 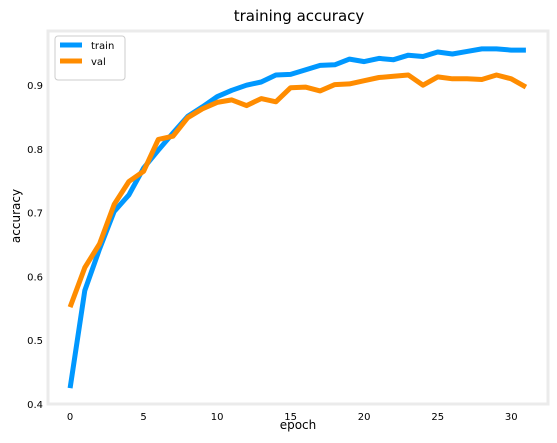 What do you see at coordinates (364, 417) in the screenshot?
I see `x-tick-label: 20` at bounding box center [364, 417].